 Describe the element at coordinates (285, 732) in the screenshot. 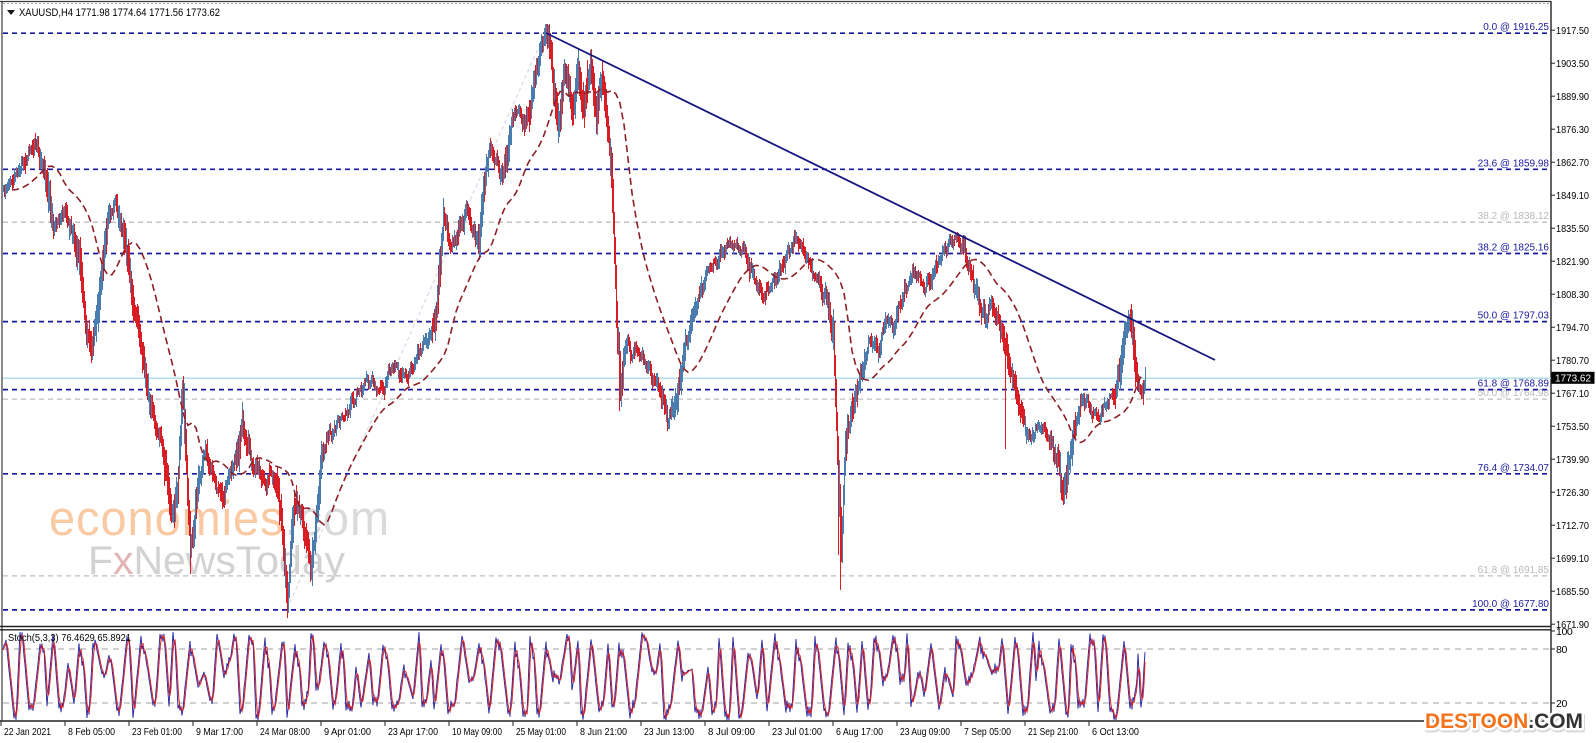

I see `svg-text: 24 Mar 08:00` at that location.